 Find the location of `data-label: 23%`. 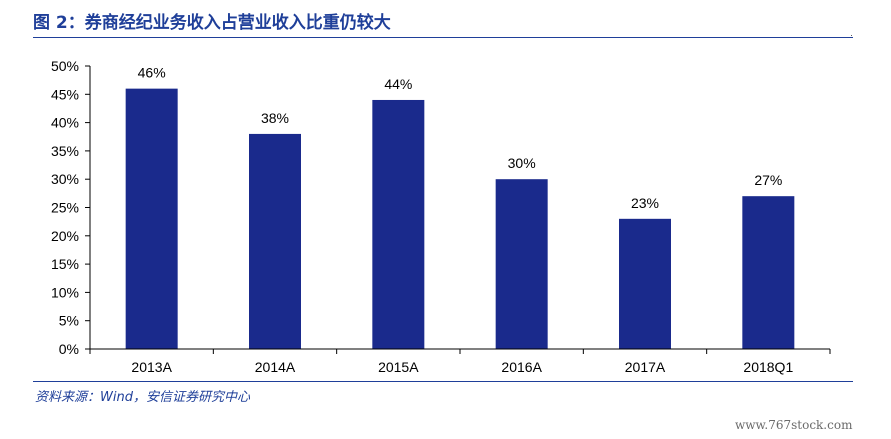

data-label: 23% is located at coordinates (645, 203).